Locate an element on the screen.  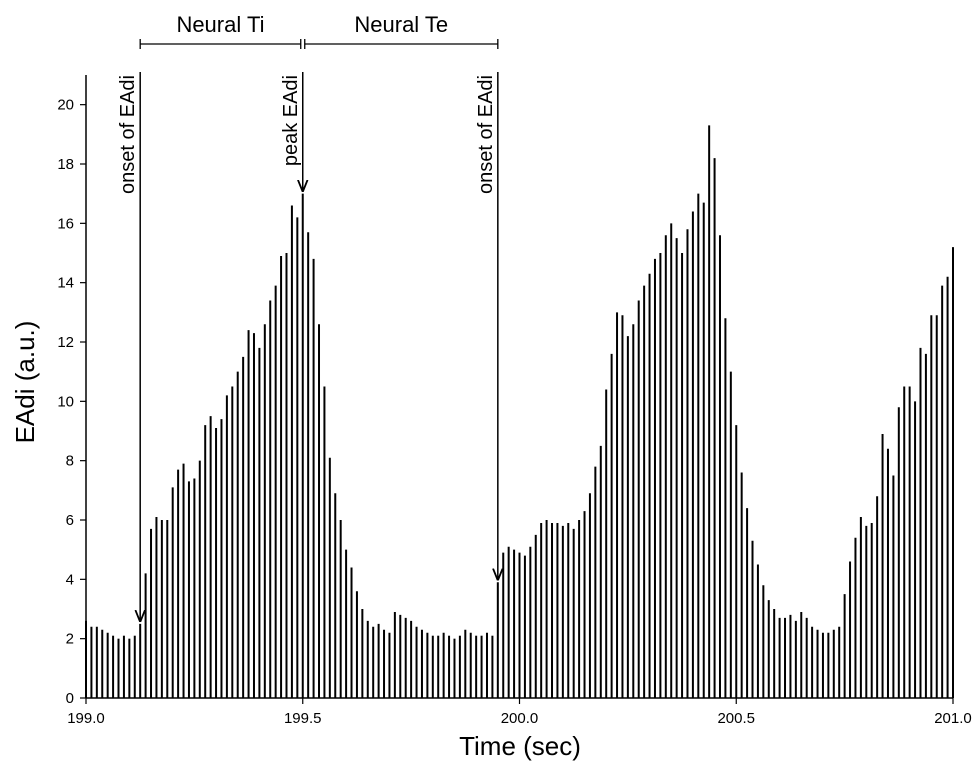
y-tick-label: 10 is located at coordinates (65, 401).